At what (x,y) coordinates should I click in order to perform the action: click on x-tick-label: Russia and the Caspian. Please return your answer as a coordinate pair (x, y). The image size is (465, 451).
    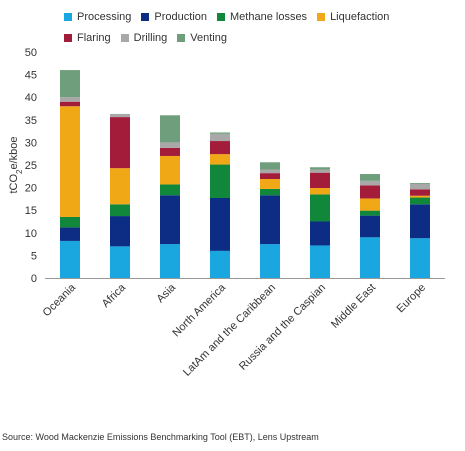
    Looking at the image, I should click on (282, 327).